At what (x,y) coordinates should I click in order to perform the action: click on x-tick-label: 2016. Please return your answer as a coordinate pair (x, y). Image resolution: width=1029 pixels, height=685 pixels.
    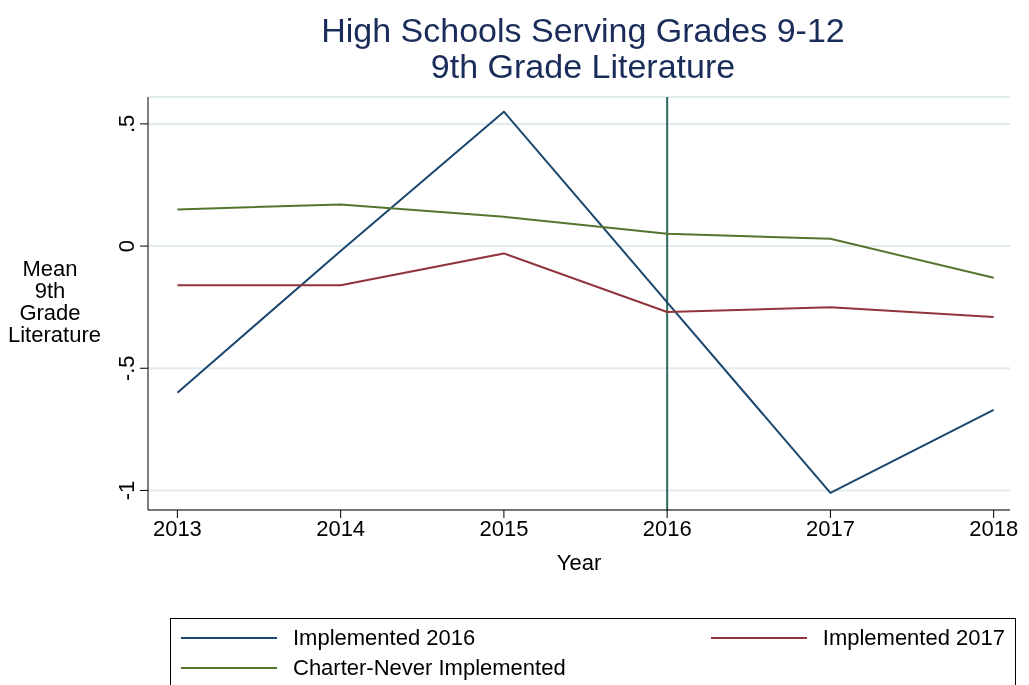
    Looking at the image, I should click on (667, 528).